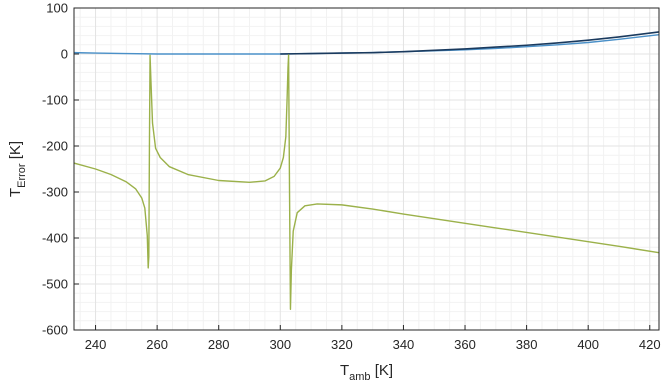 Image resolution: width=670 pixels, height=385 pixels. I want to click on x-tick-label: 380, so click(527, 344).